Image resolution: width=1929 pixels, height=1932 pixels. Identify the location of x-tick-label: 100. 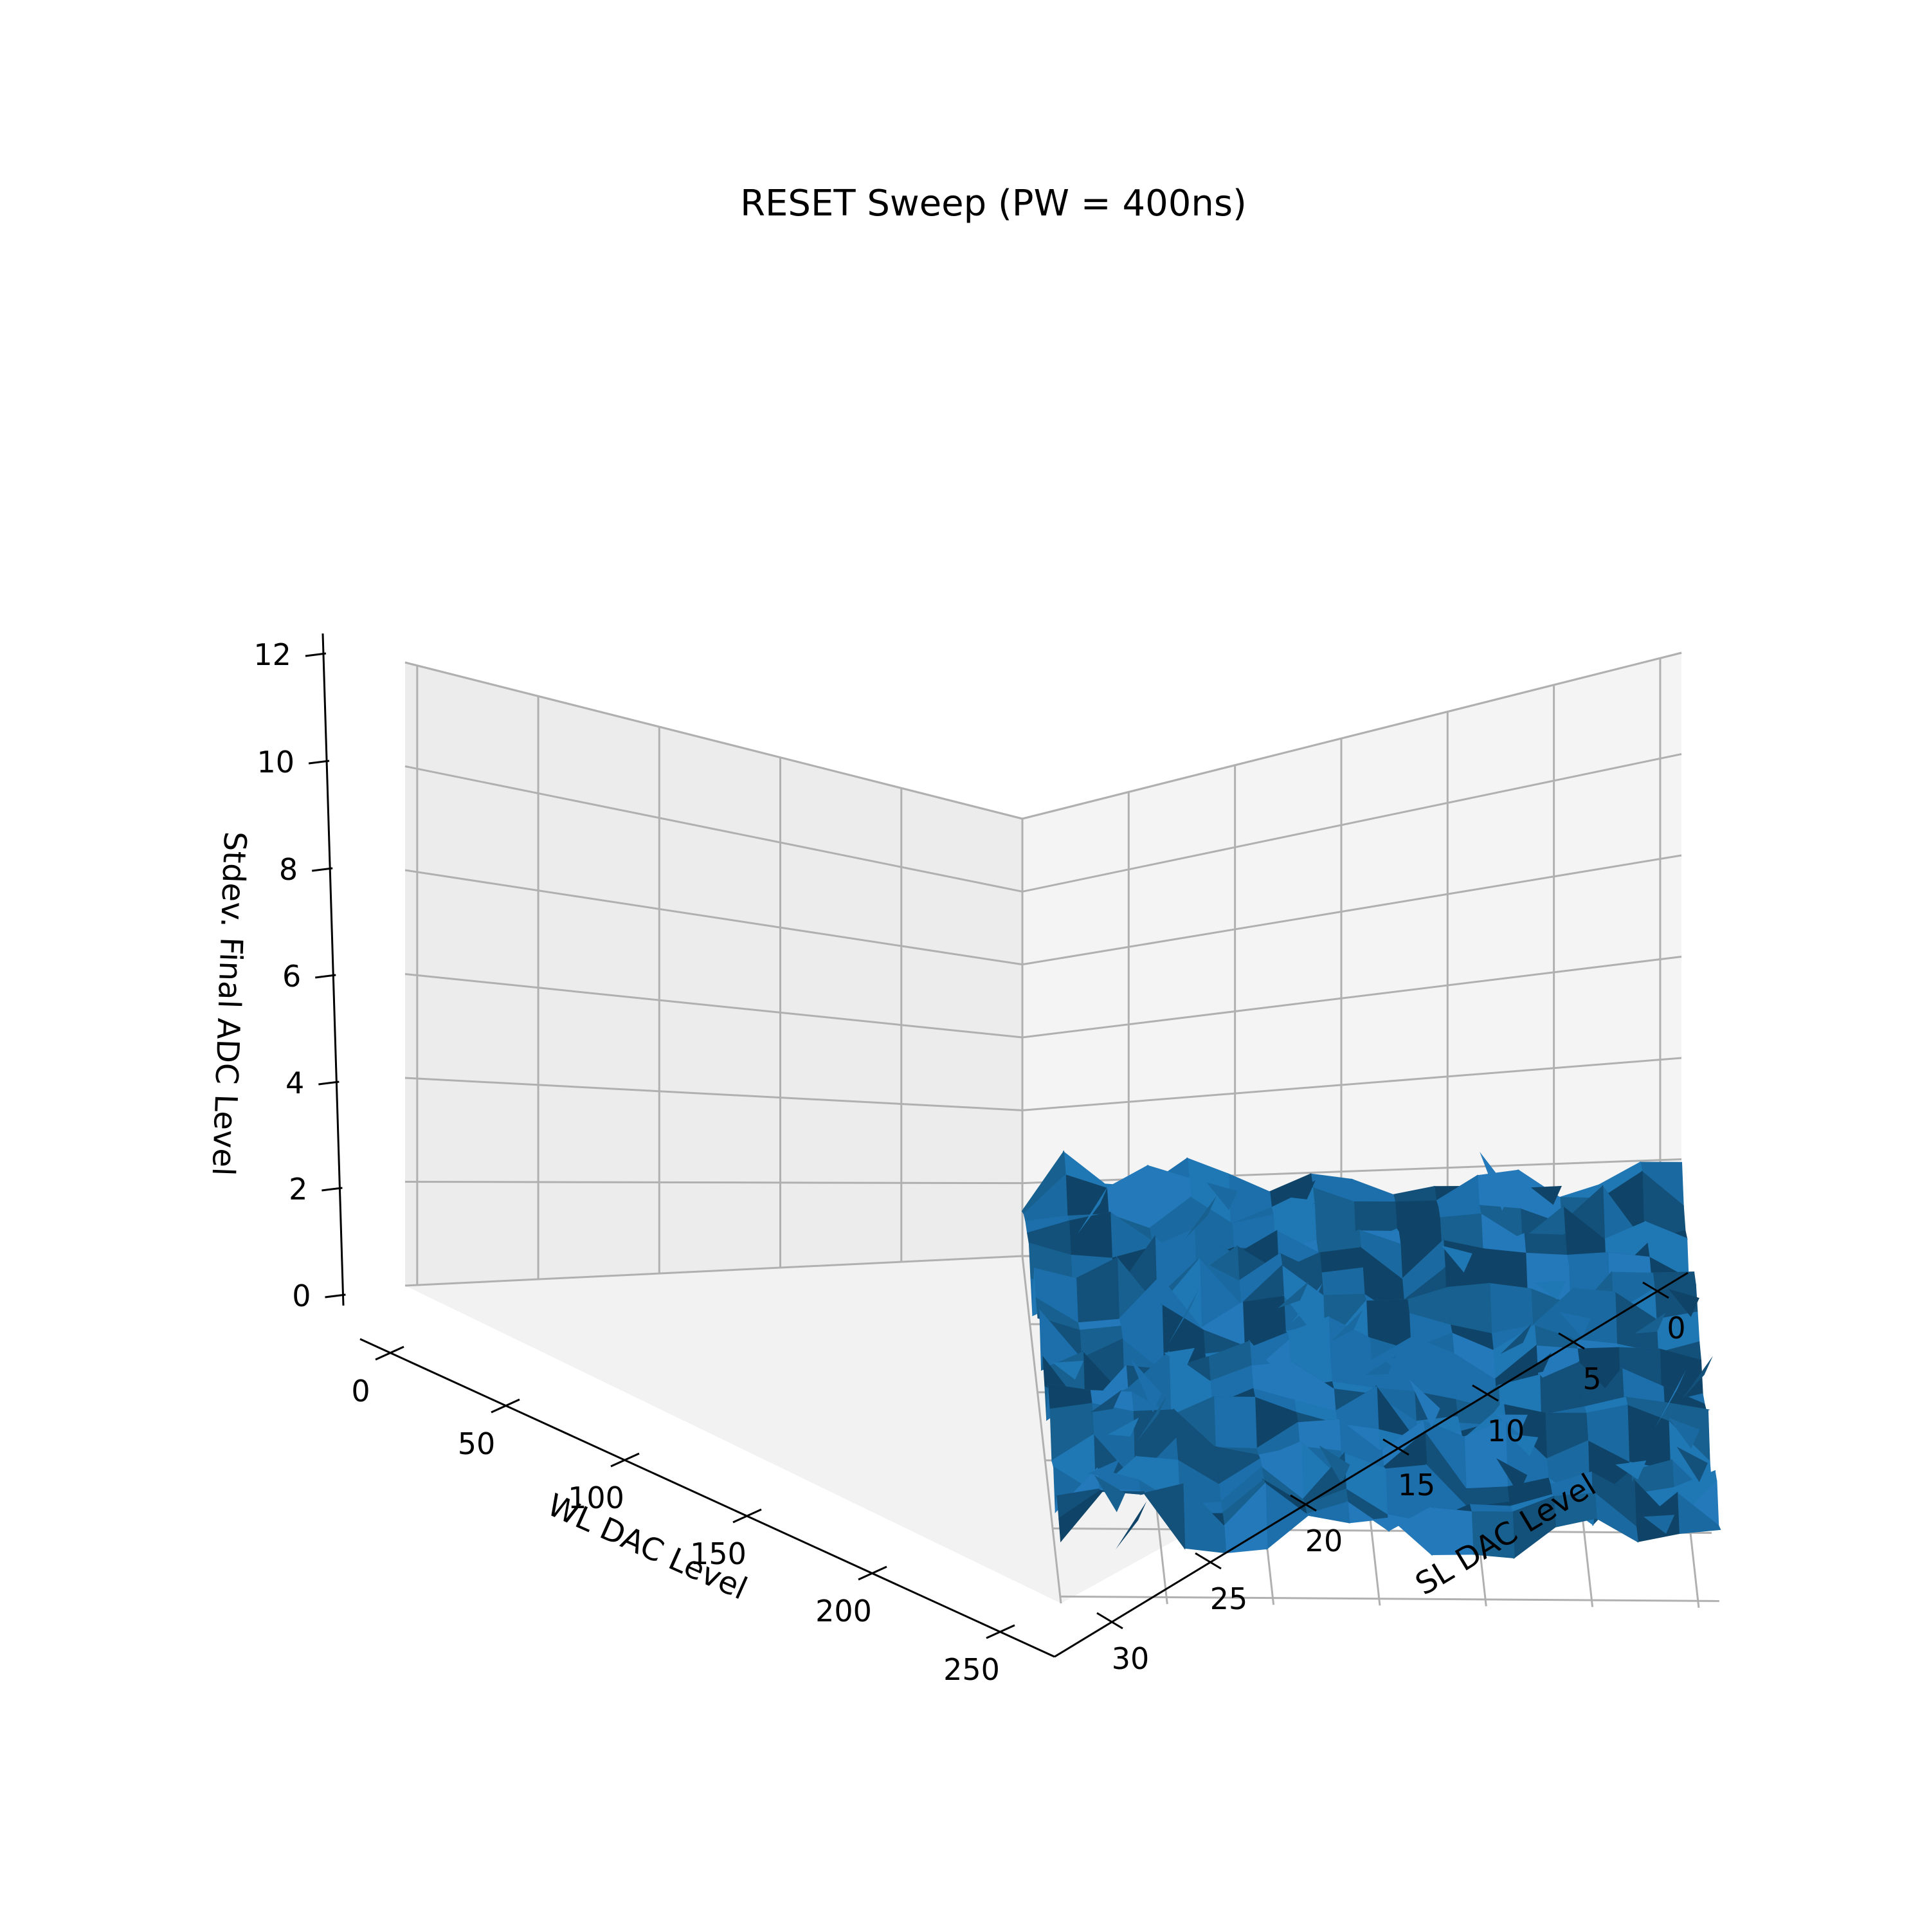
(596, 1498).